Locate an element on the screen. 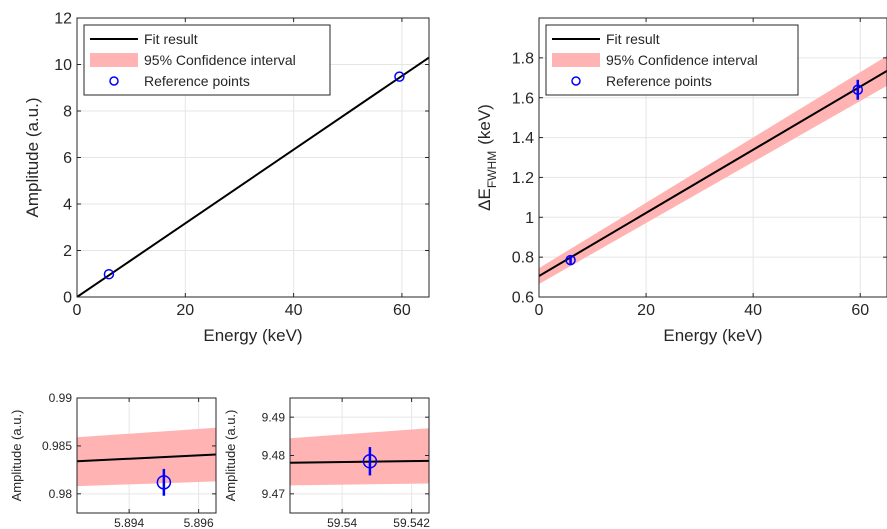  confidence-band is located at coordinates (359, 457).